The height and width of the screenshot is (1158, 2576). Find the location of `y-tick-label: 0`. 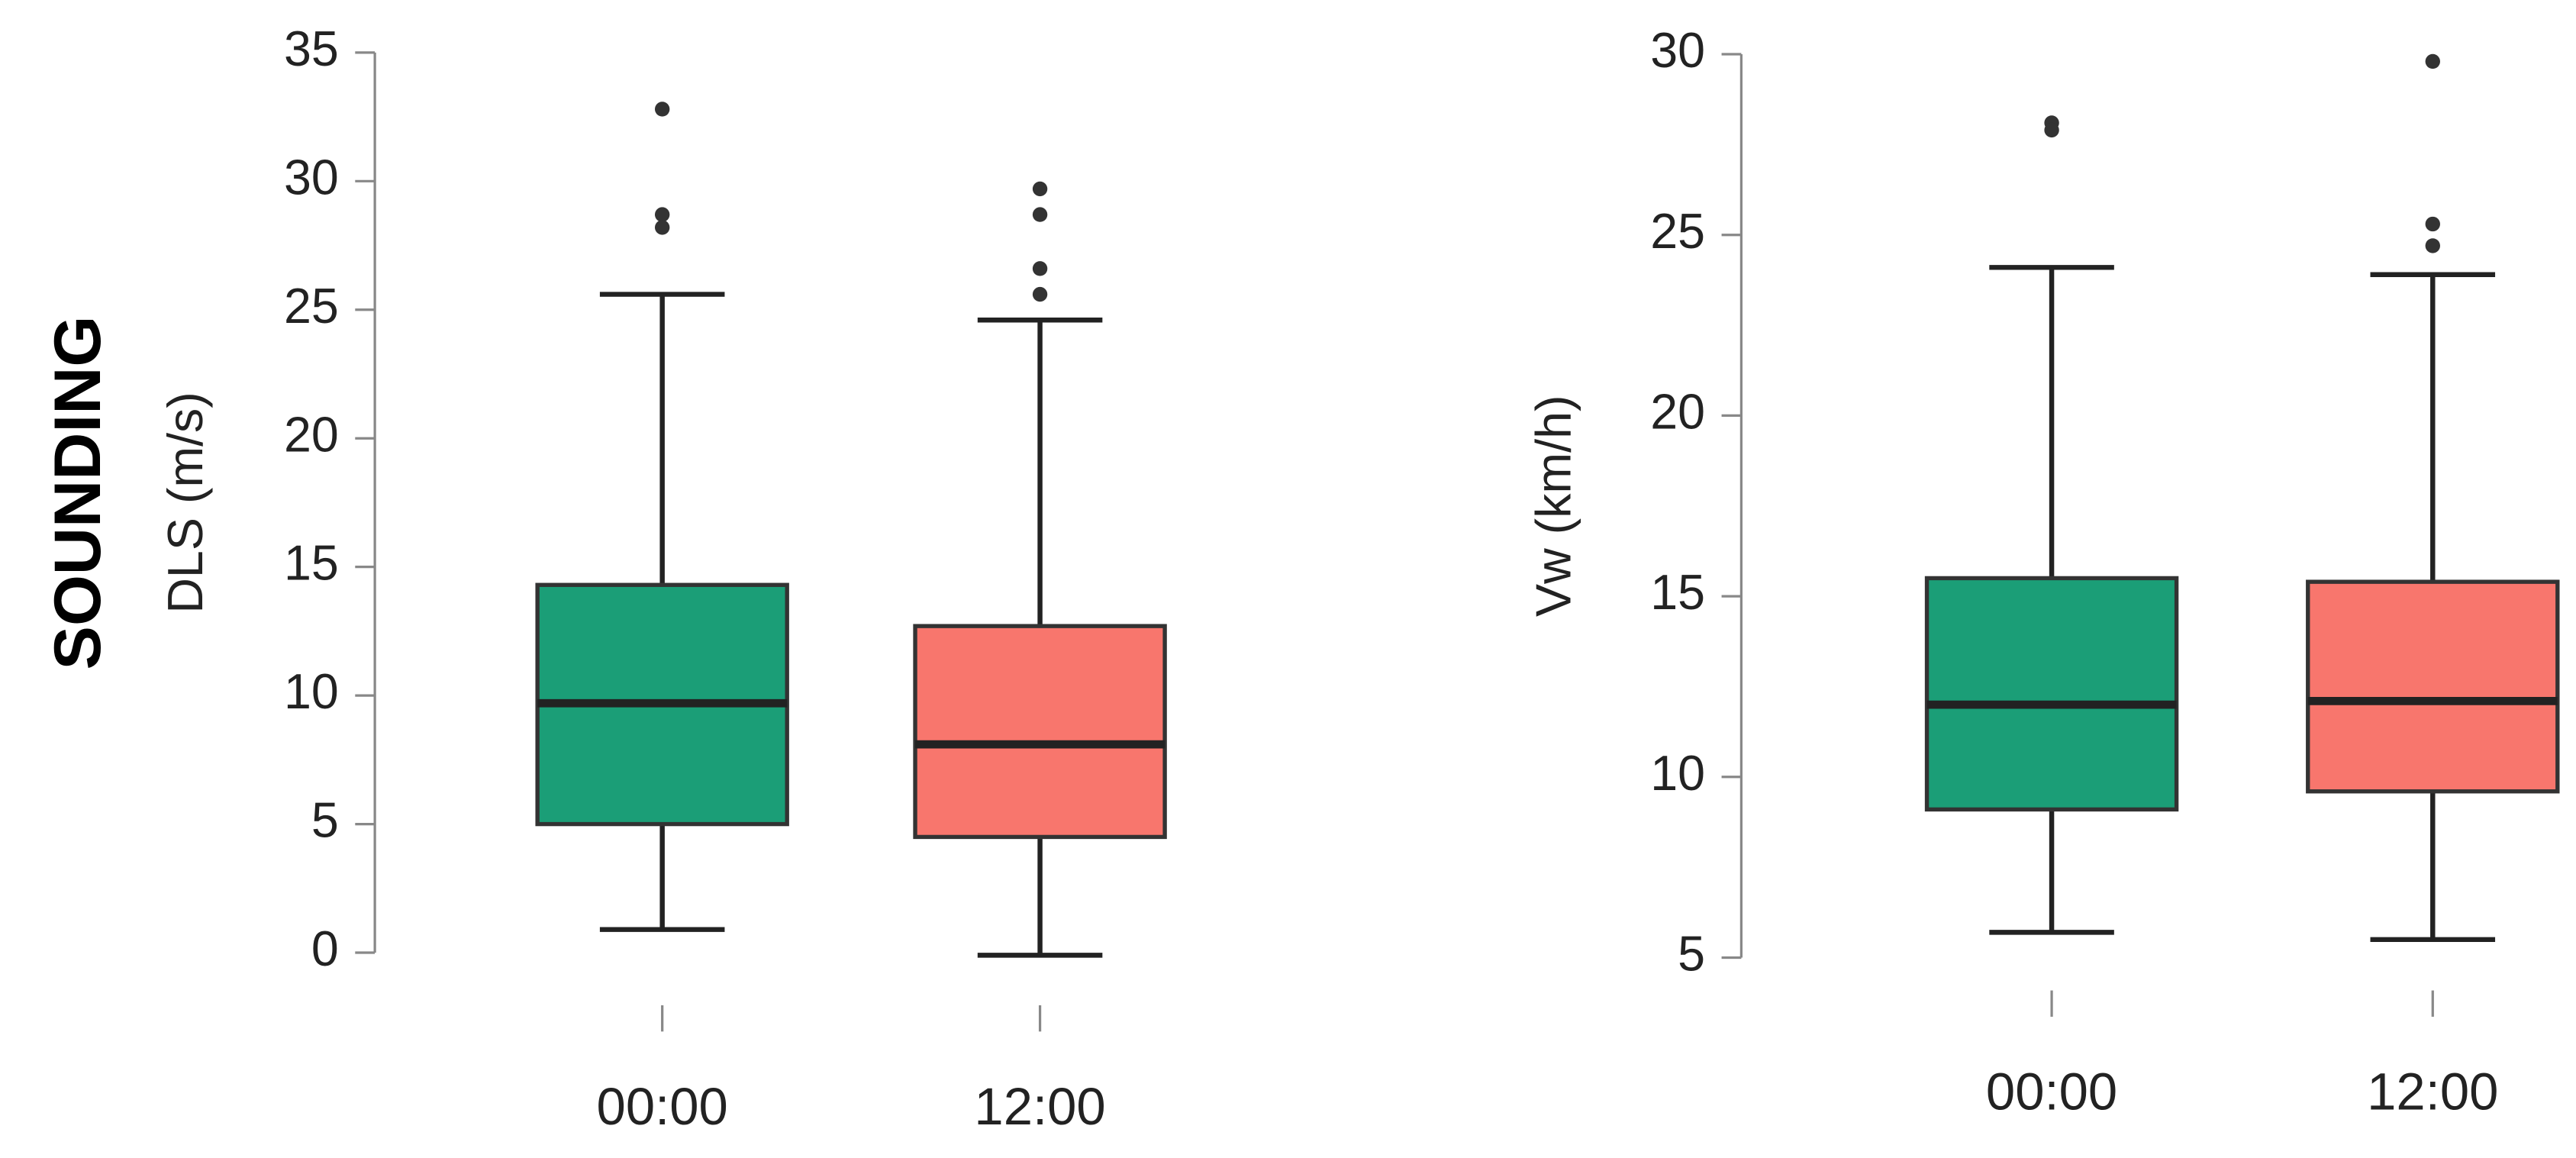

y-tick-label: 0 is located at coordinates (325, 948).